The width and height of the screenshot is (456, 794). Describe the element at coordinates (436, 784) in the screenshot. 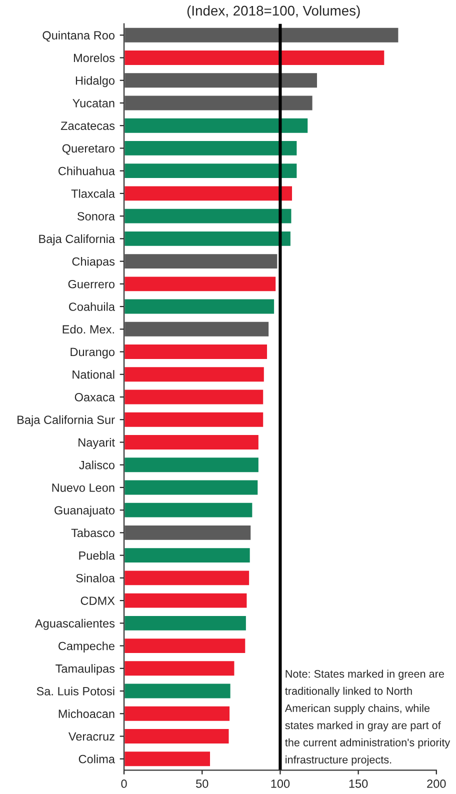

I see `x-tick-label: 200` at that location.